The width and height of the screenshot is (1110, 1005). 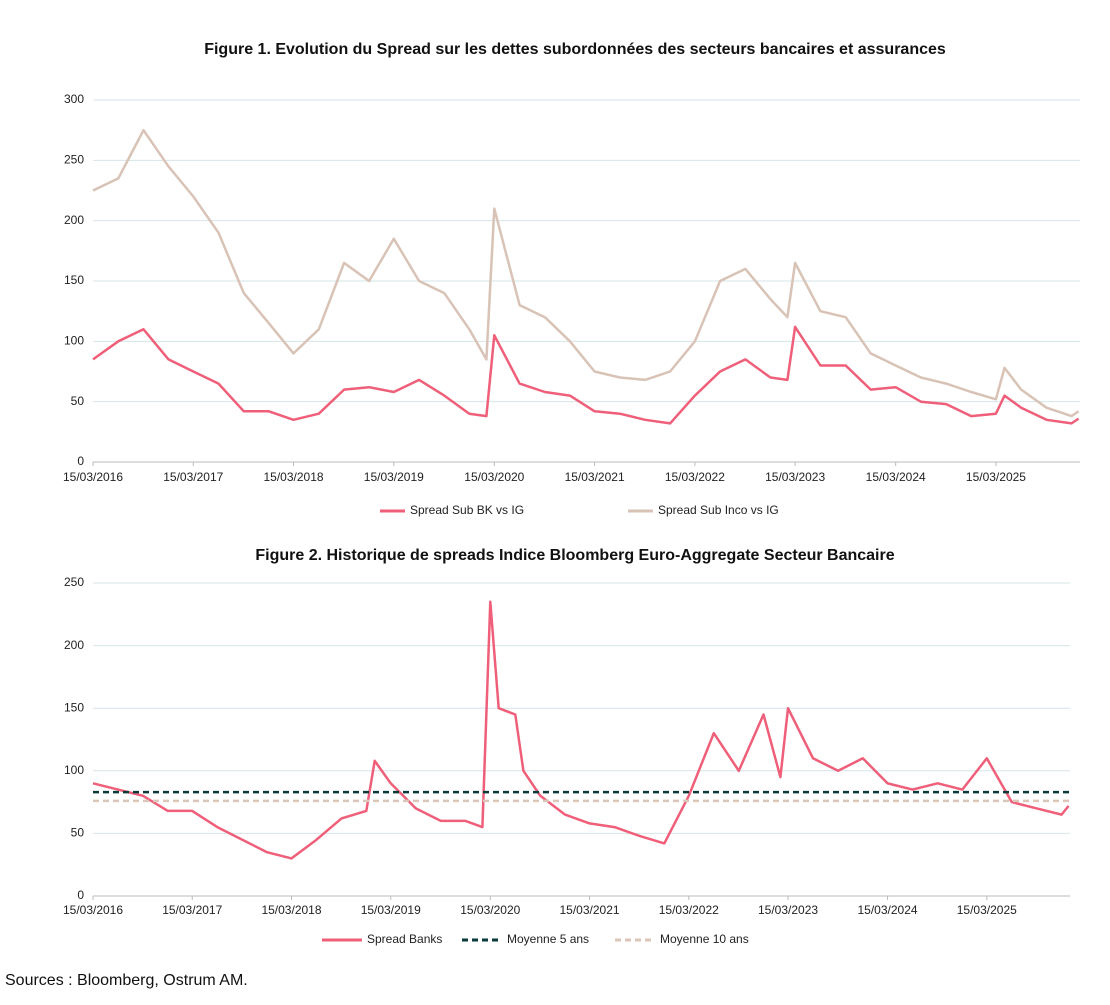 What do you see at coordinates (586, 375) in the screenshot?
I see `series-line` at bounding box center [586, 375].